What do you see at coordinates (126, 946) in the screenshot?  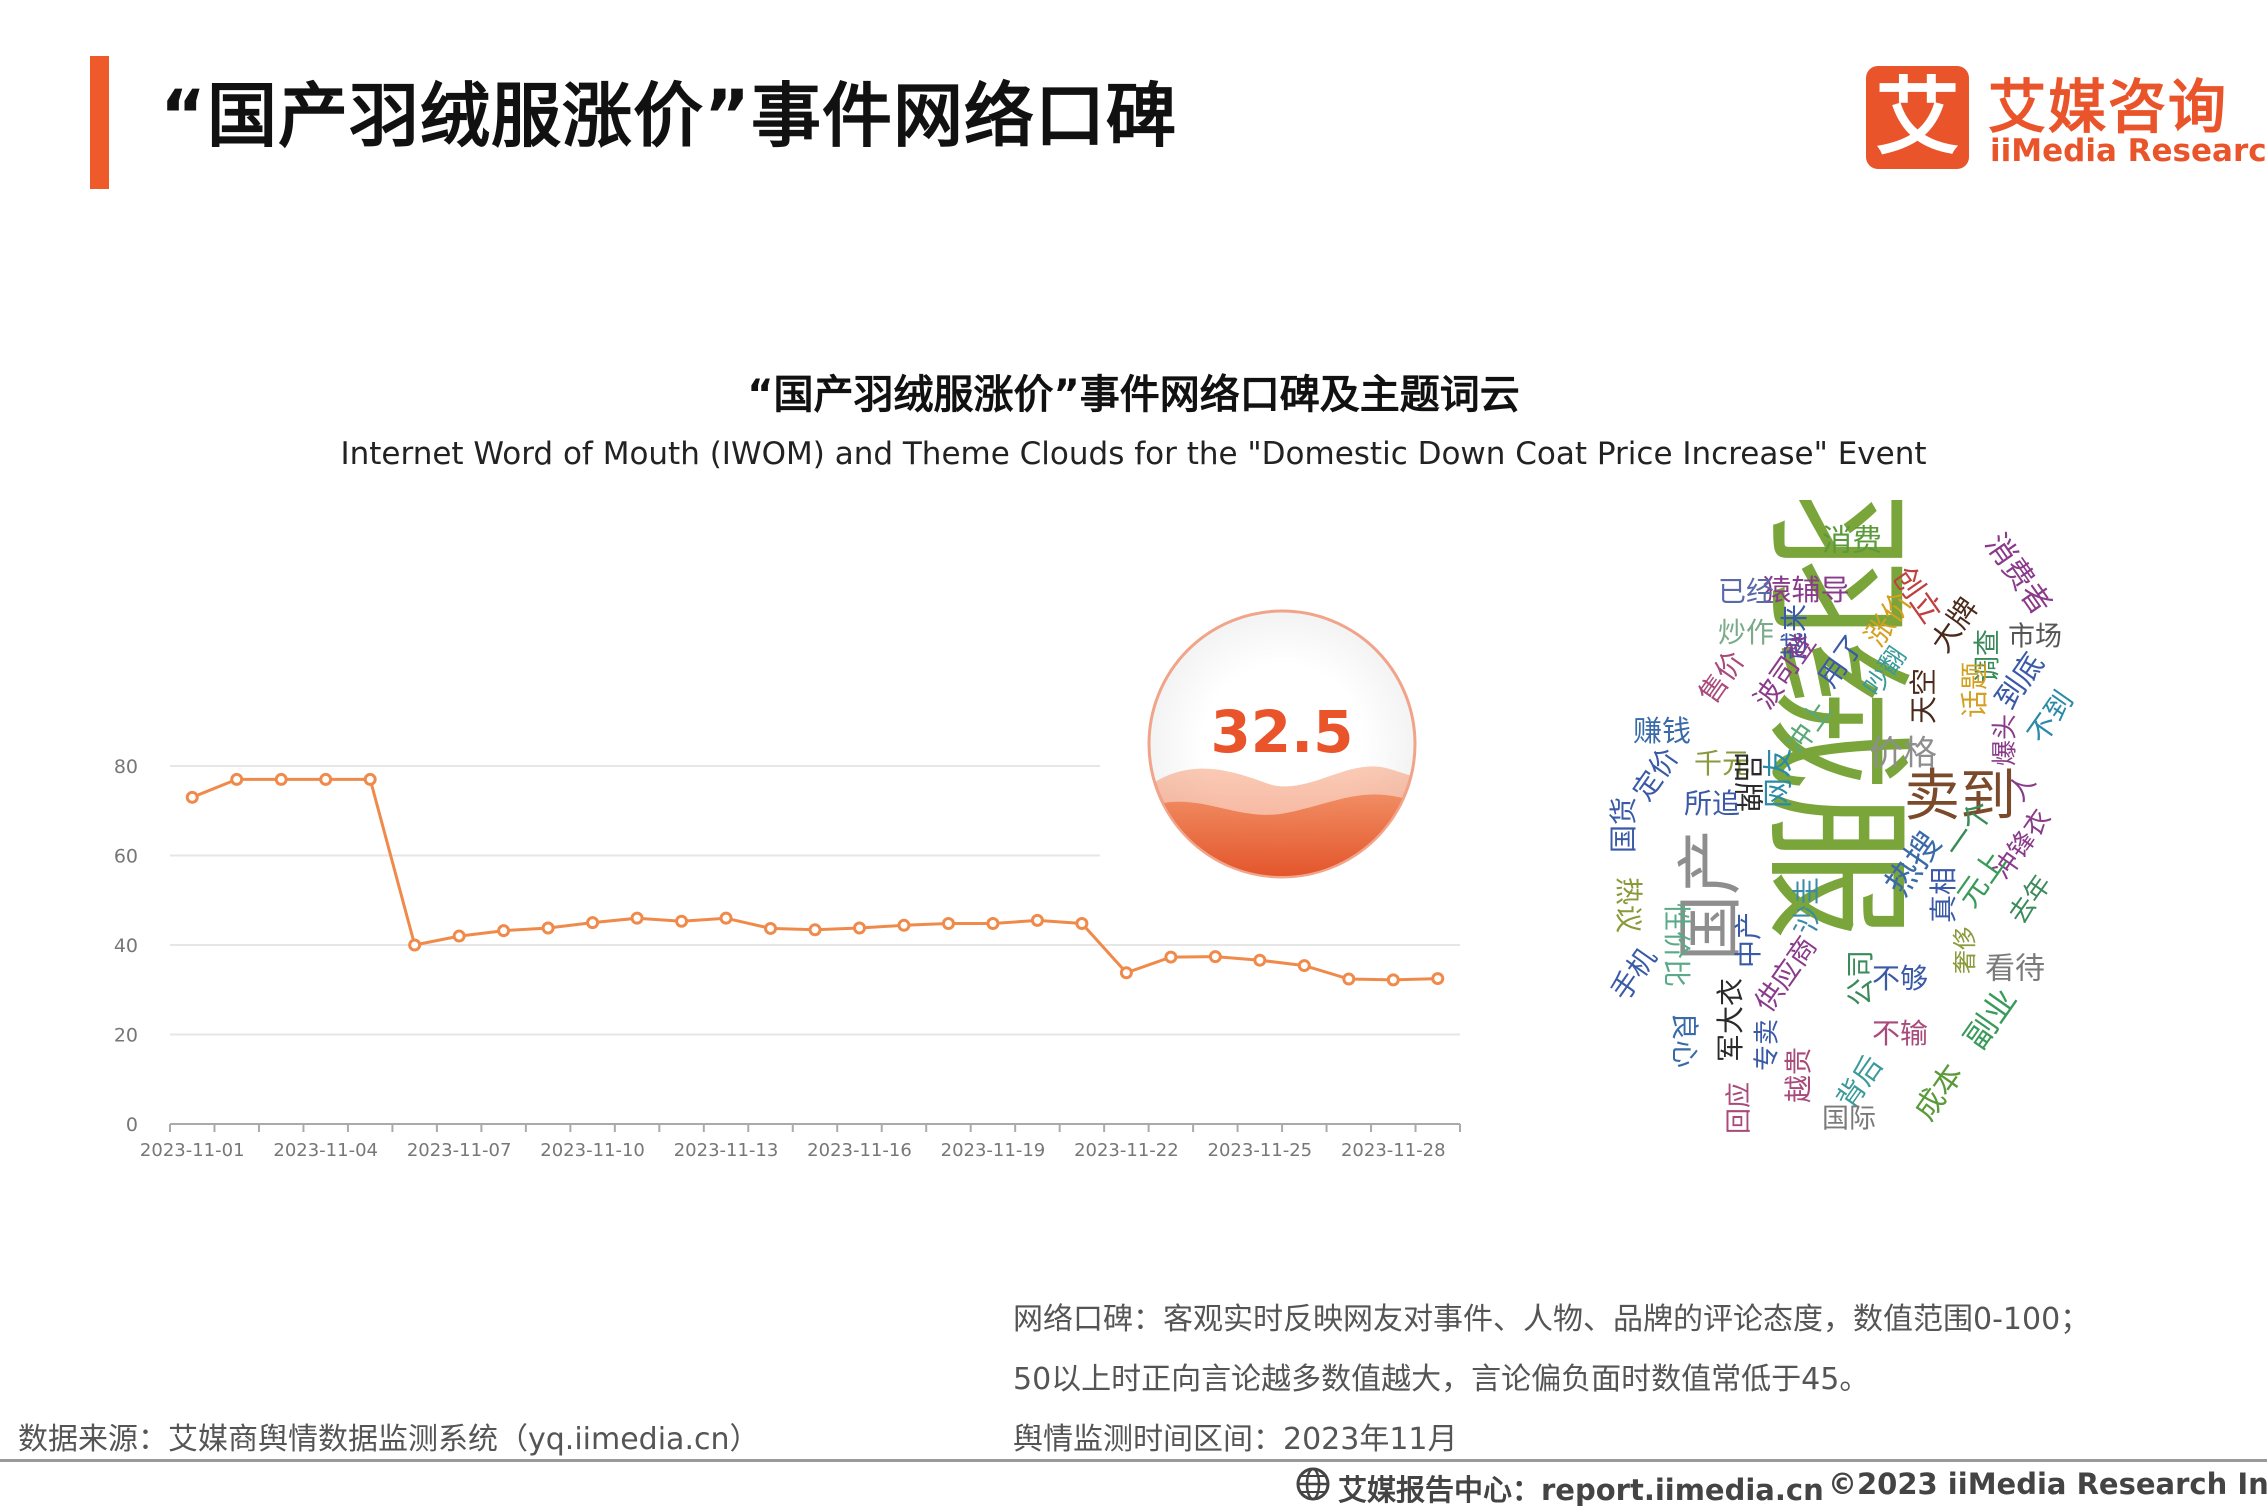 I see `y-tick-label: 40` at bounding box center [126, 946].